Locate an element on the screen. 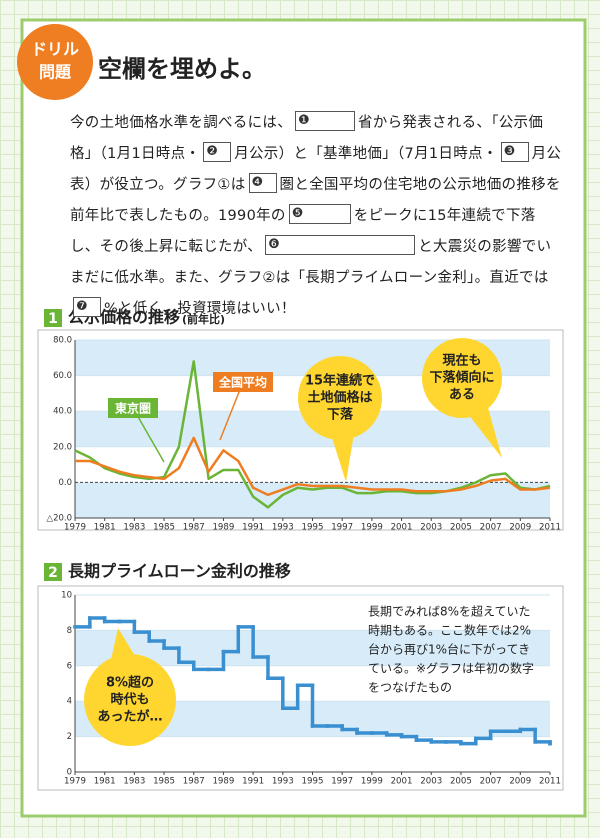  y-tick-label: 20.0 is located at coordinates (62, 447).